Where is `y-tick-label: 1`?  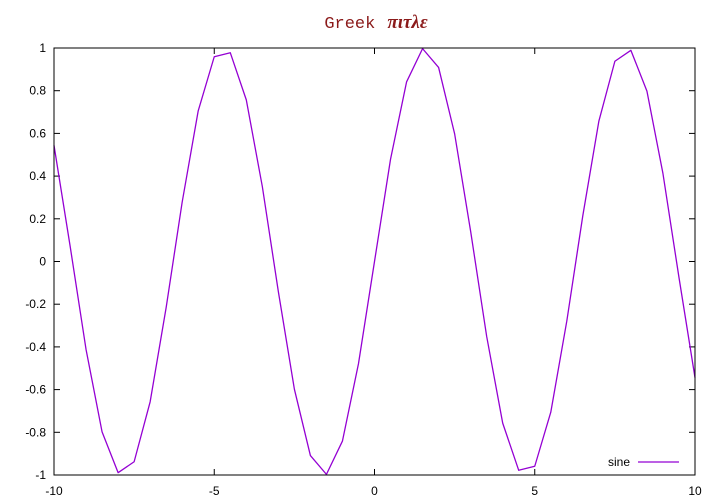 y-tick-label: 1 is located at coordinates (42, 48).